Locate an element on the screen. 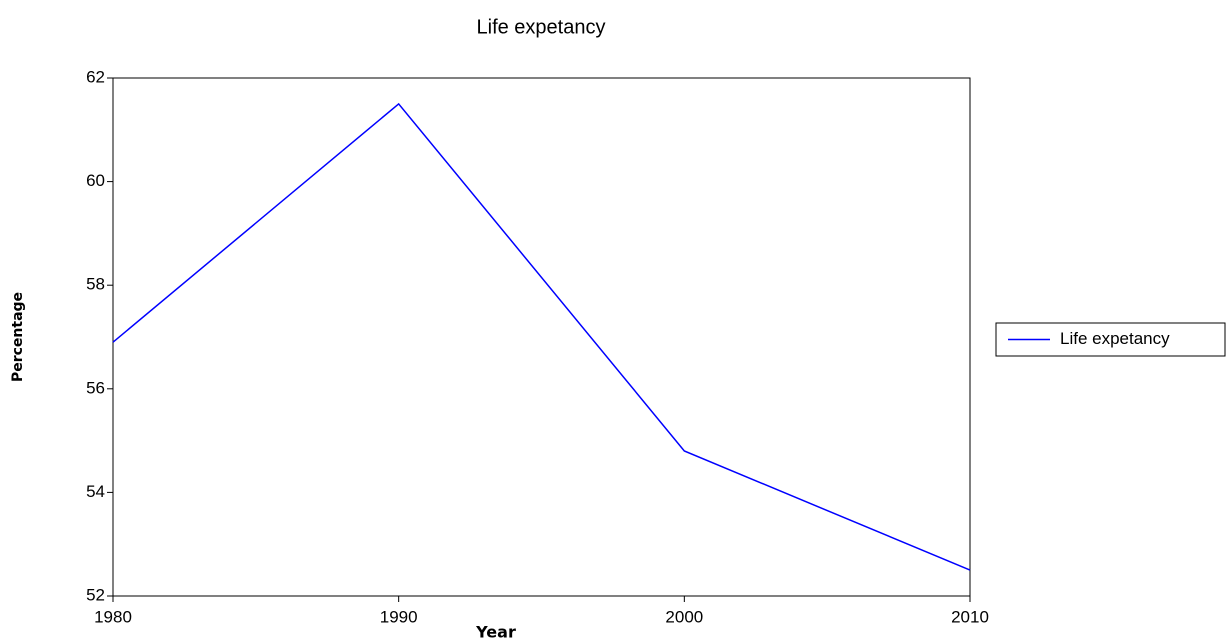  y-tick-label: 54 is located at coordinates (95, 491).